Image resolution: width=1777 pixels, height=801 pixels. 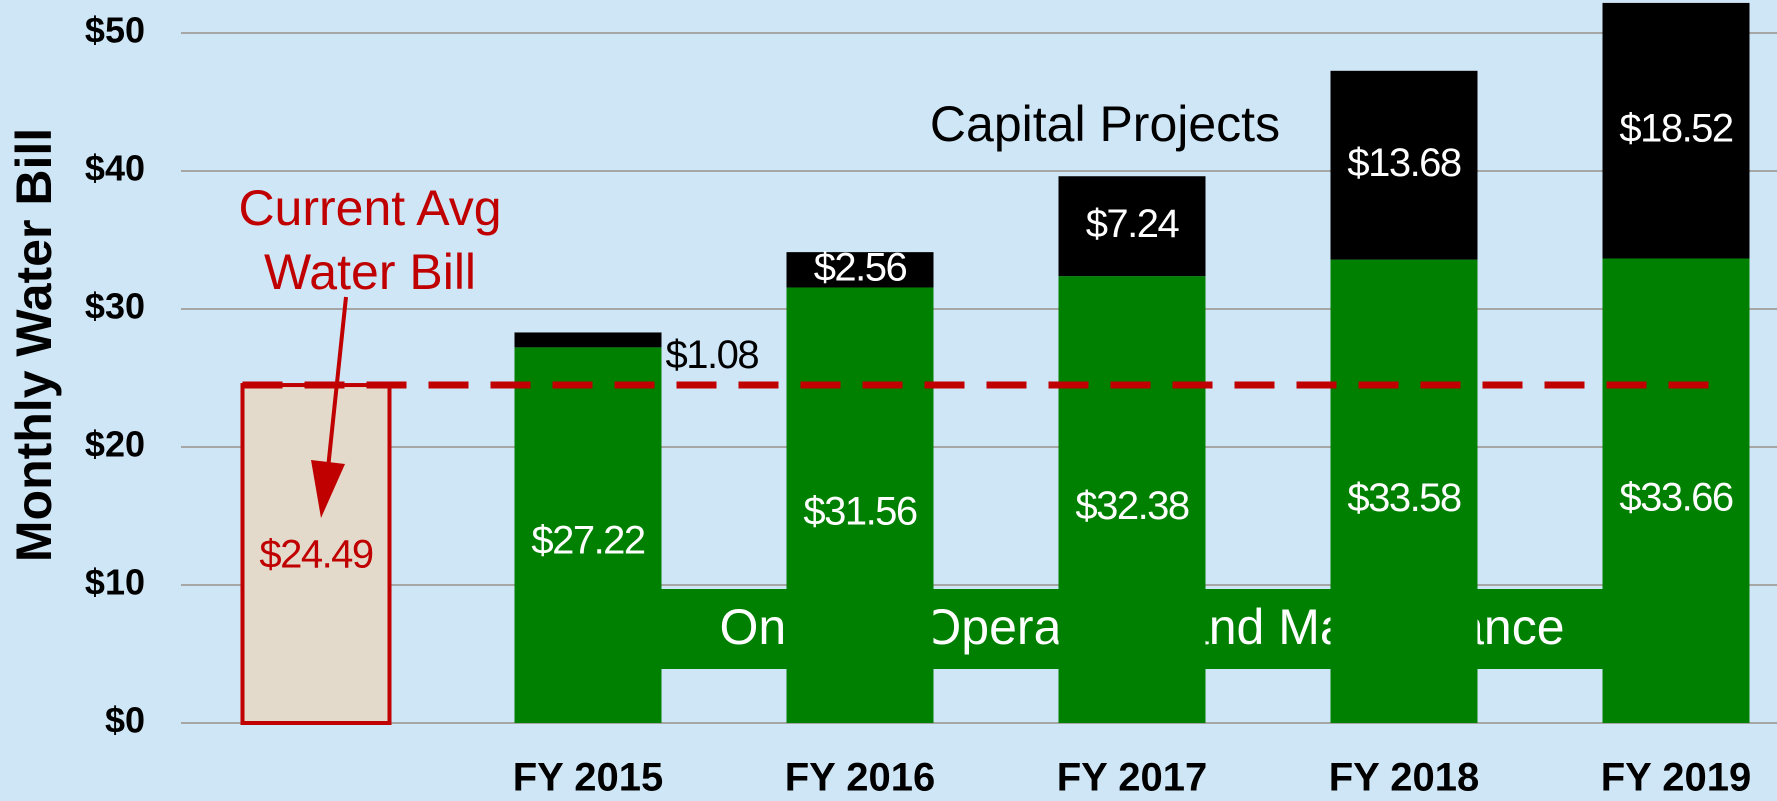 What do you see at coordinates (860, 267) in the screenshot?
I see `value-label: $2.56` at bounding box center [860, 267].